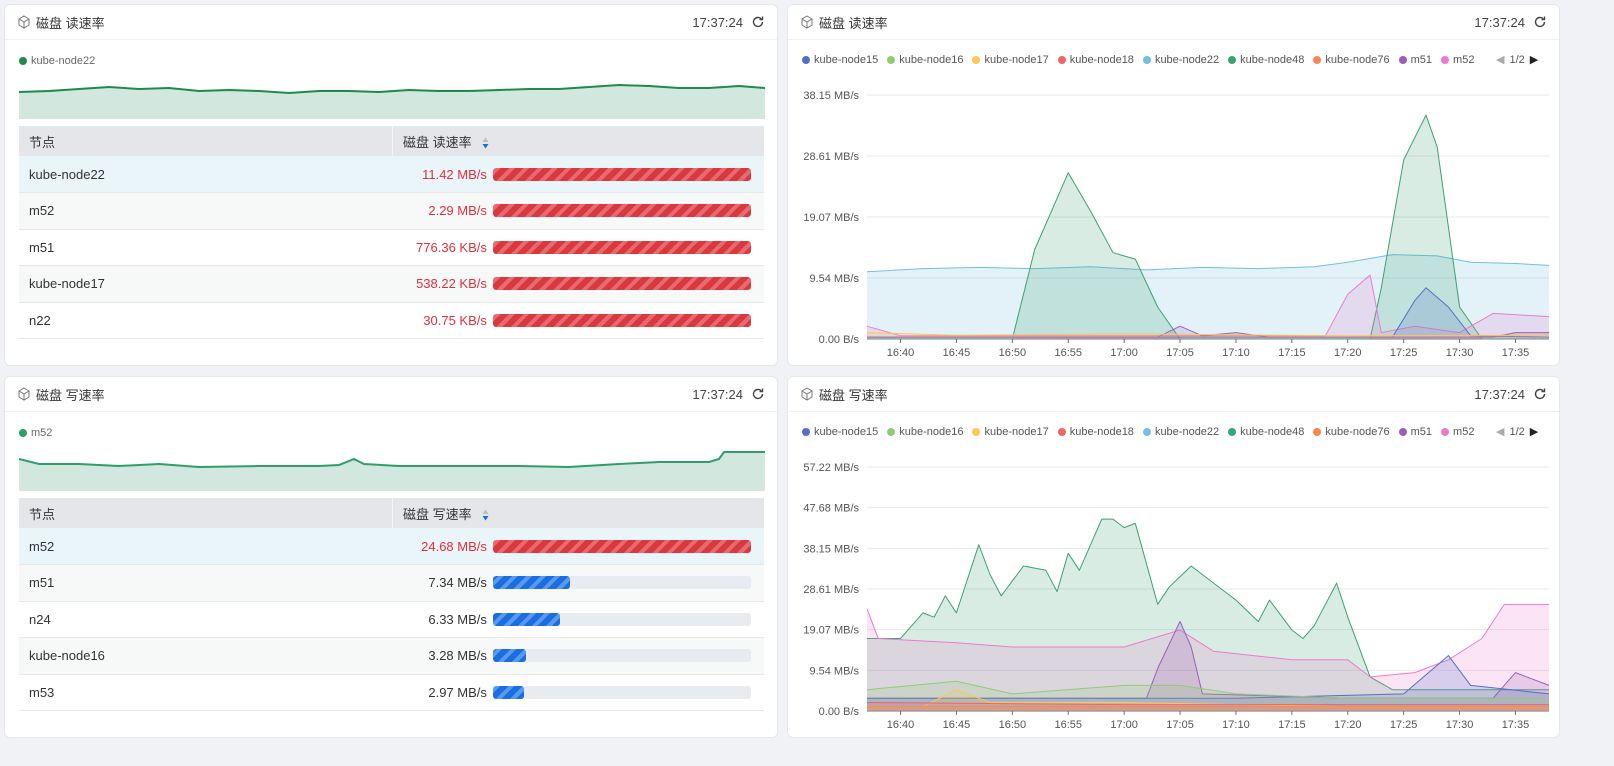 The width and height of the screenshot is (1614, 766). Describe the element at coordinates (391, 546) in the screenshot. I see `table-row: m52 24.68 MB/s` at that location.